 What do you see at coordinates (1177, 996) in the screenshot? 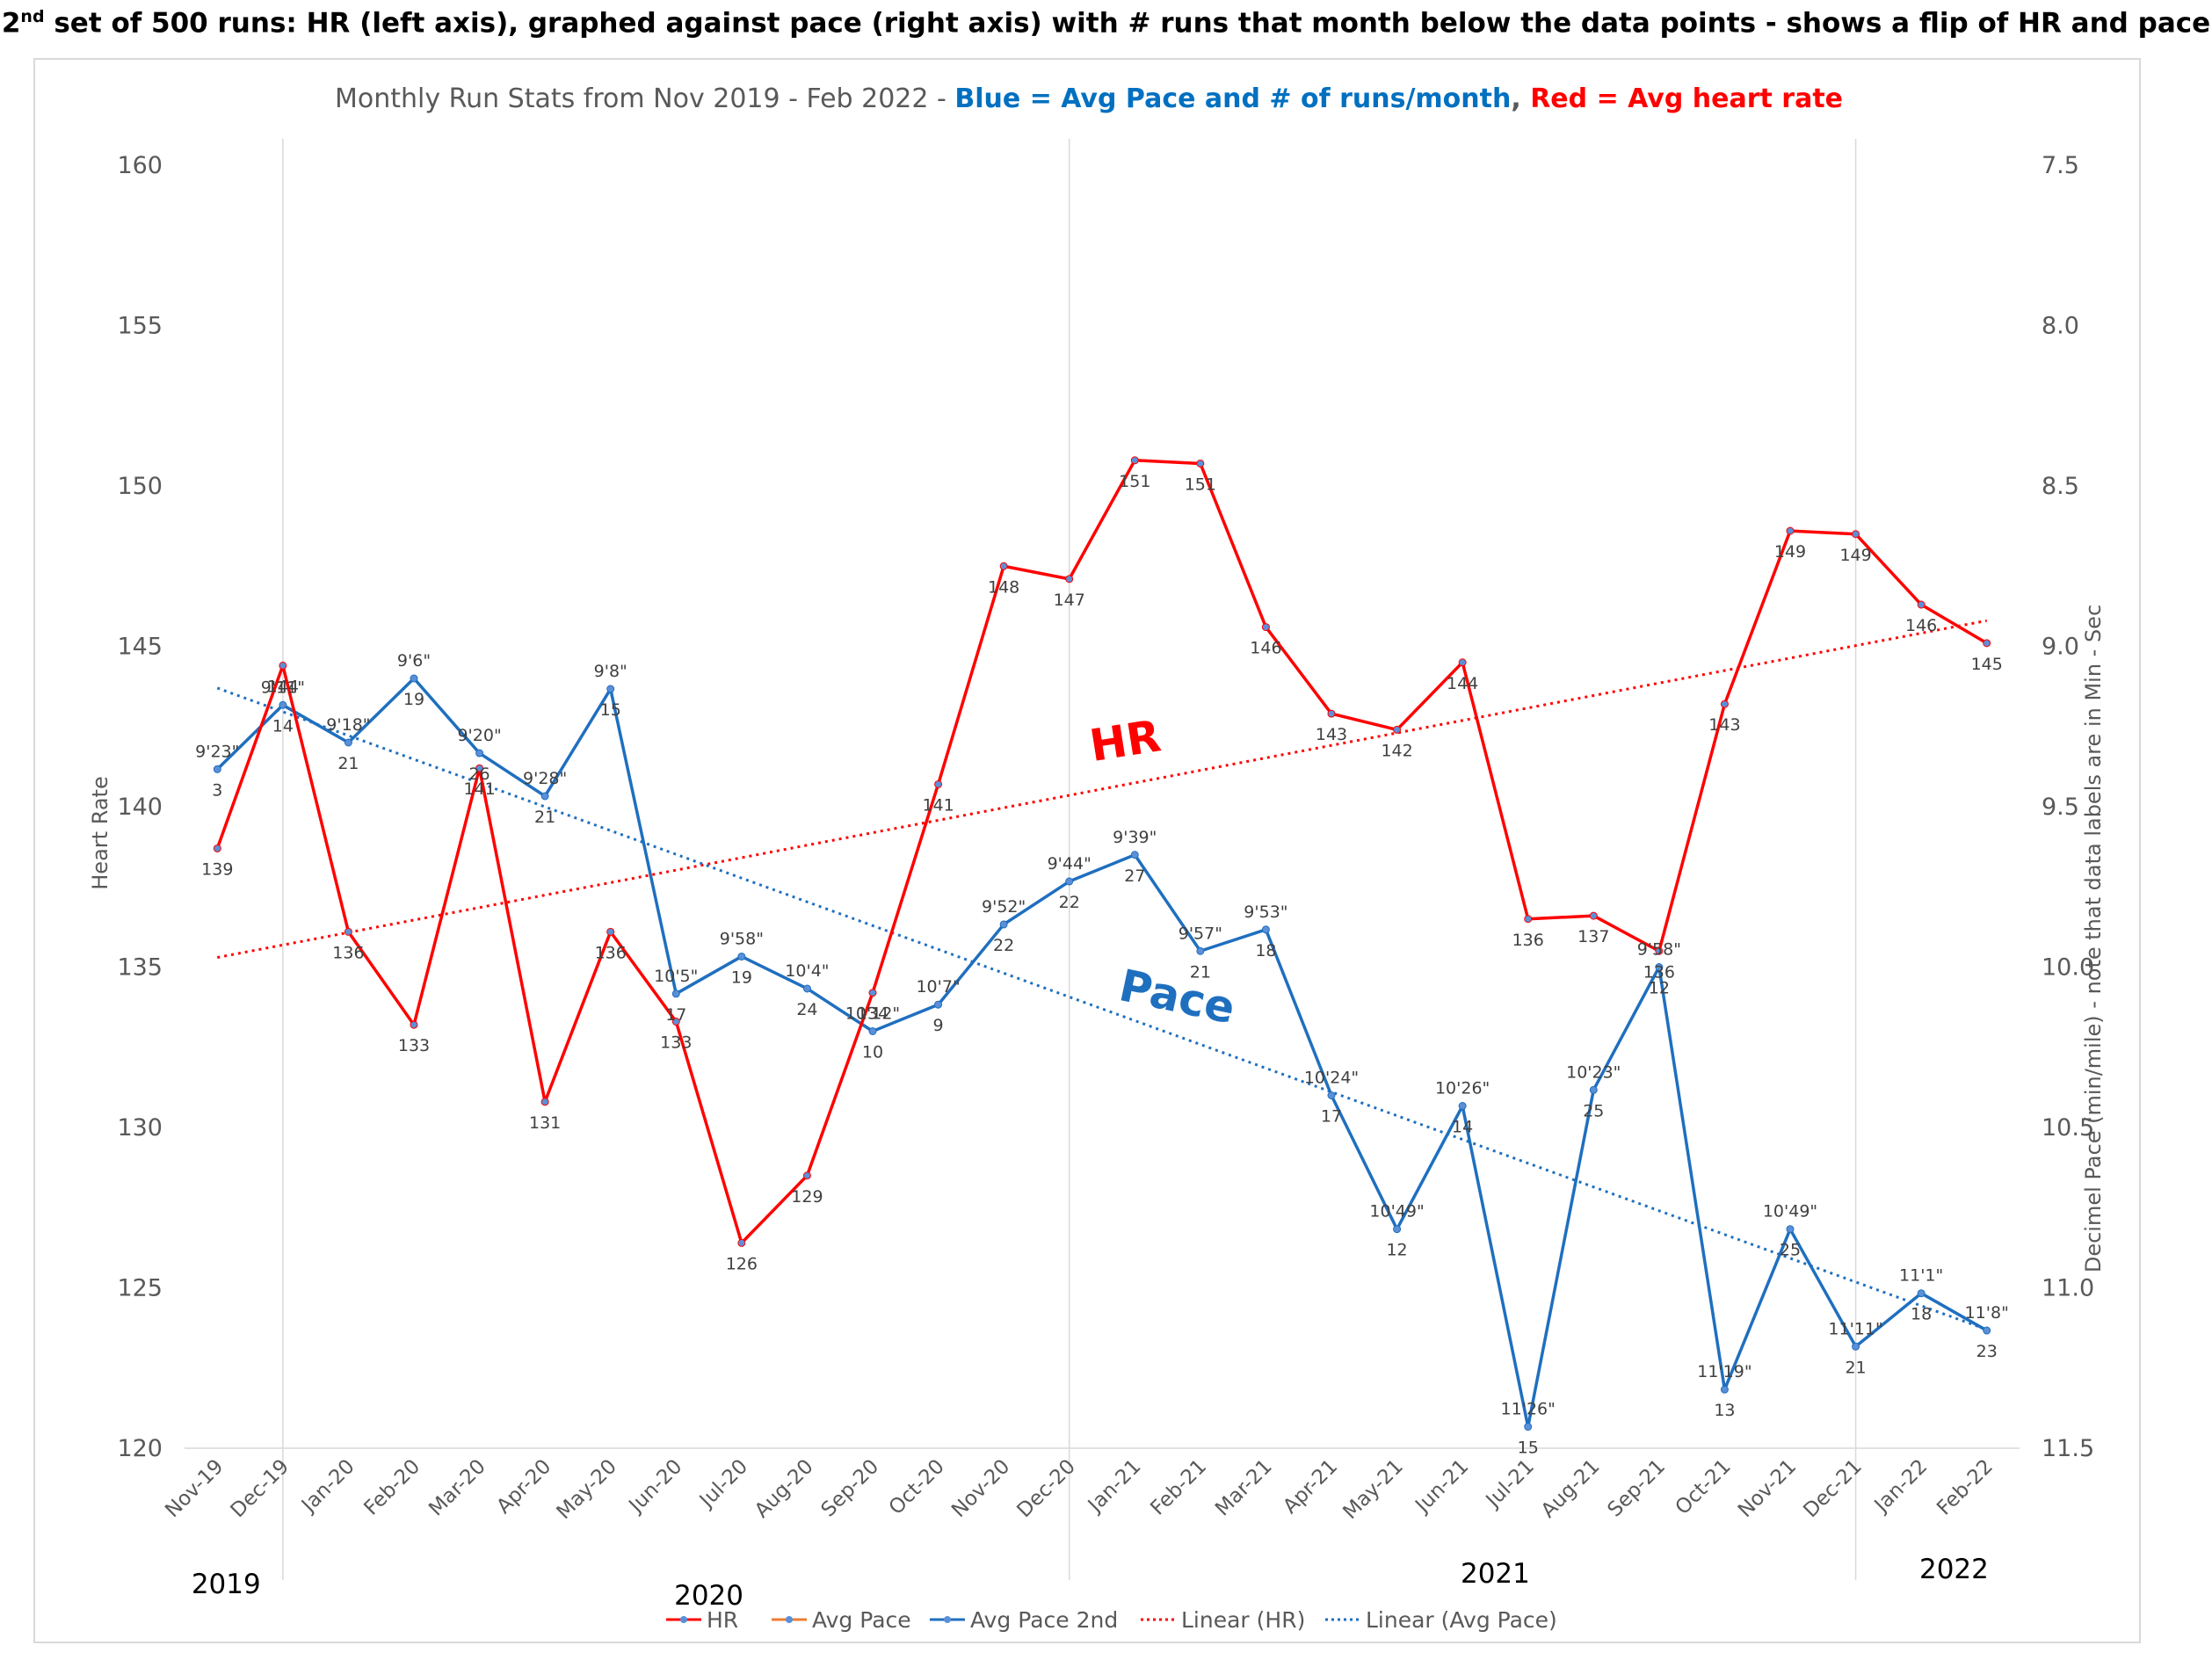
I see `pace-annotation: Pace` at bounding box center [1177, 996].